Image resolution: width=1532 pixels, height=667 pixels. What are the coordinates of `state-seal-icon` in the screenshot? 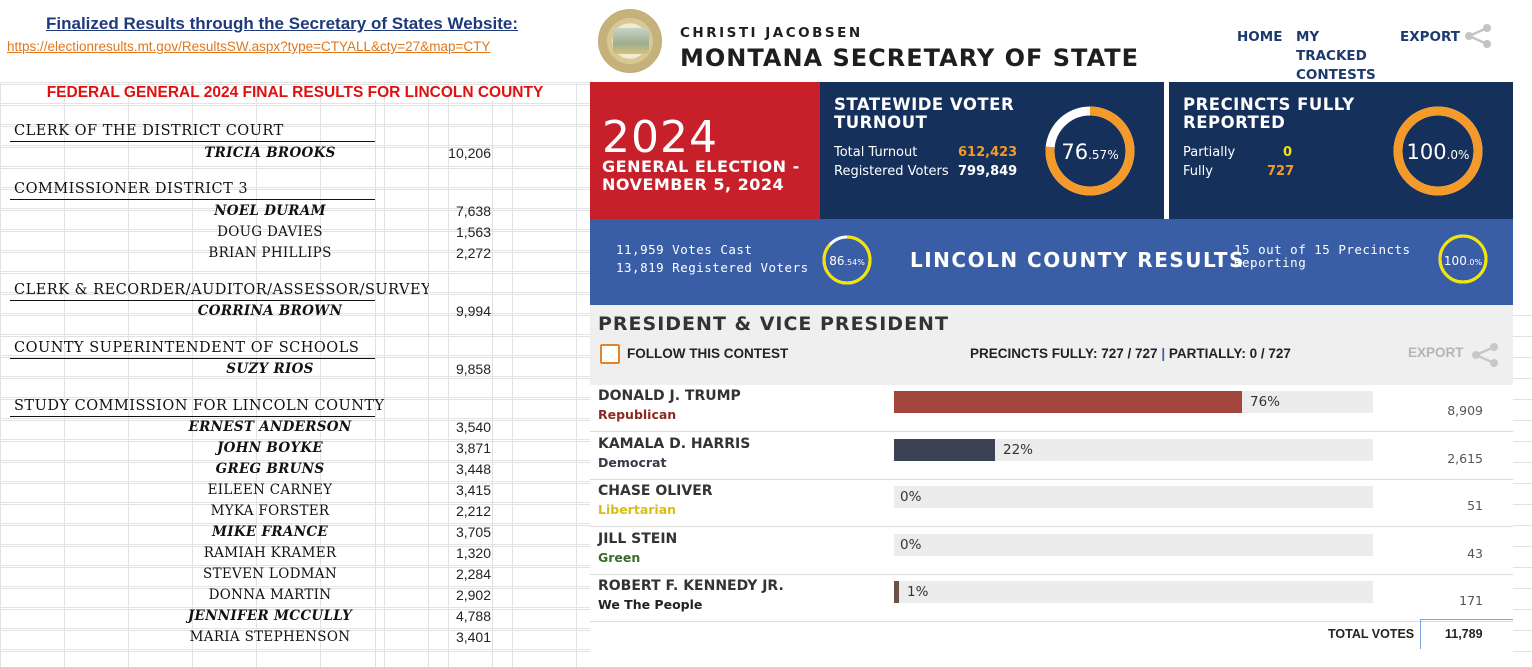 It's located at (630, 41).